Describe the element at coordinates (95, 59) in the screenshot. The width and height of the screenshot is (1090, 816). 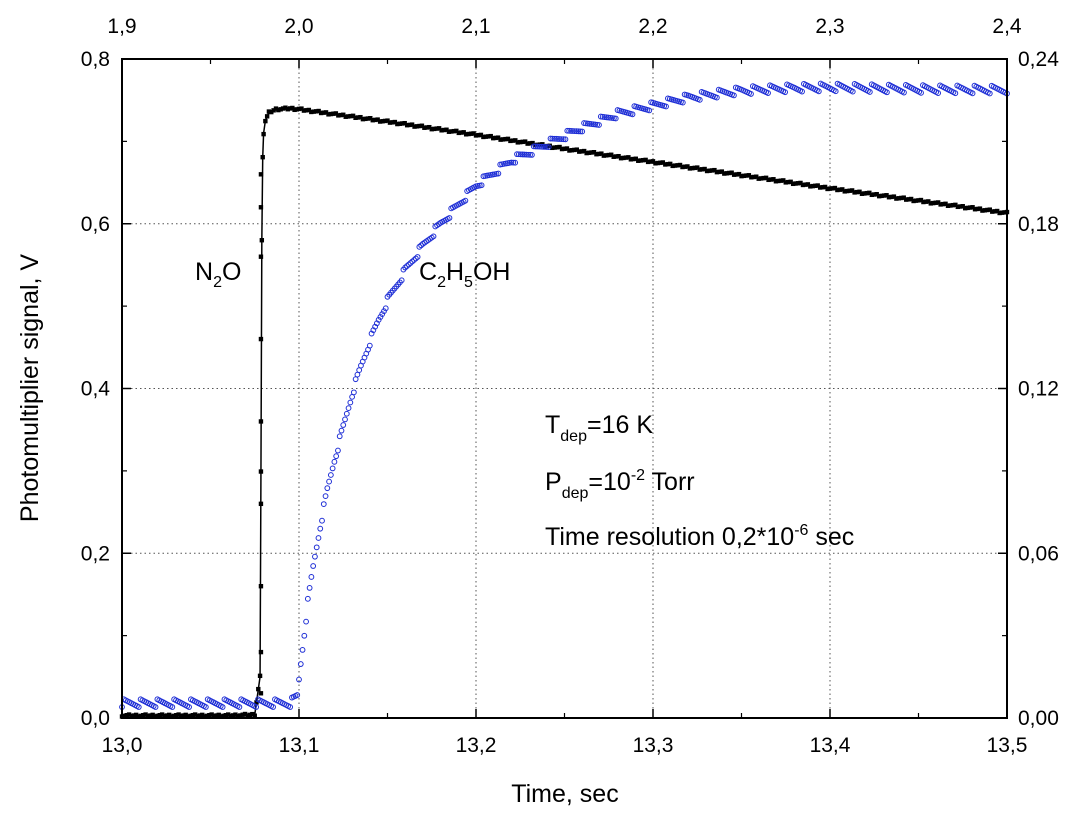
I see `y-tick-label: 0,8` at that location.